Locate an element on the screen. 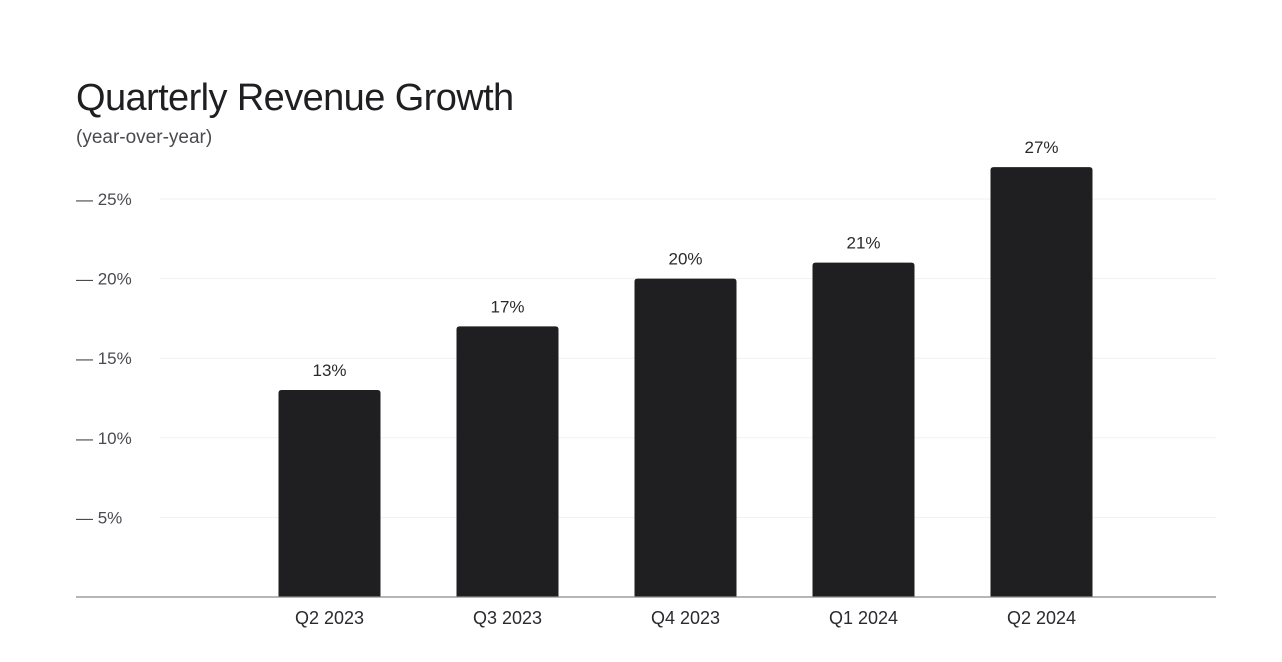 This screenshot has height=662, width=1282. x-category-label: Q2 2024 is located at coordinates (1041, 618).